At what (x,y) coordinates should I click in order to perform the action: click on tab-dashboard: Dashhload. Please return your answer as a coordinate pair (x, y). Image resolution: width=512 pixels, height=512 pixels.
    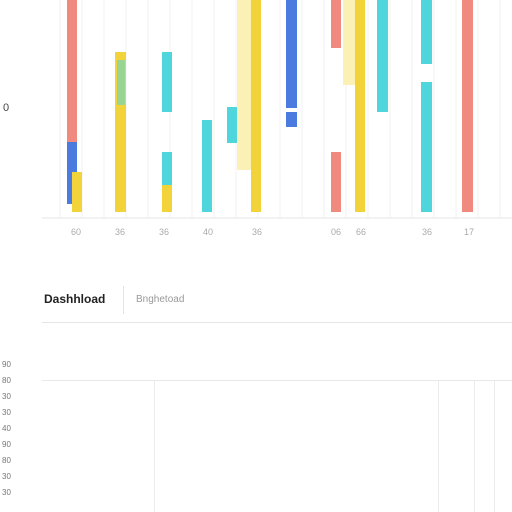
    Looking at the image, I should click on (75, 299).